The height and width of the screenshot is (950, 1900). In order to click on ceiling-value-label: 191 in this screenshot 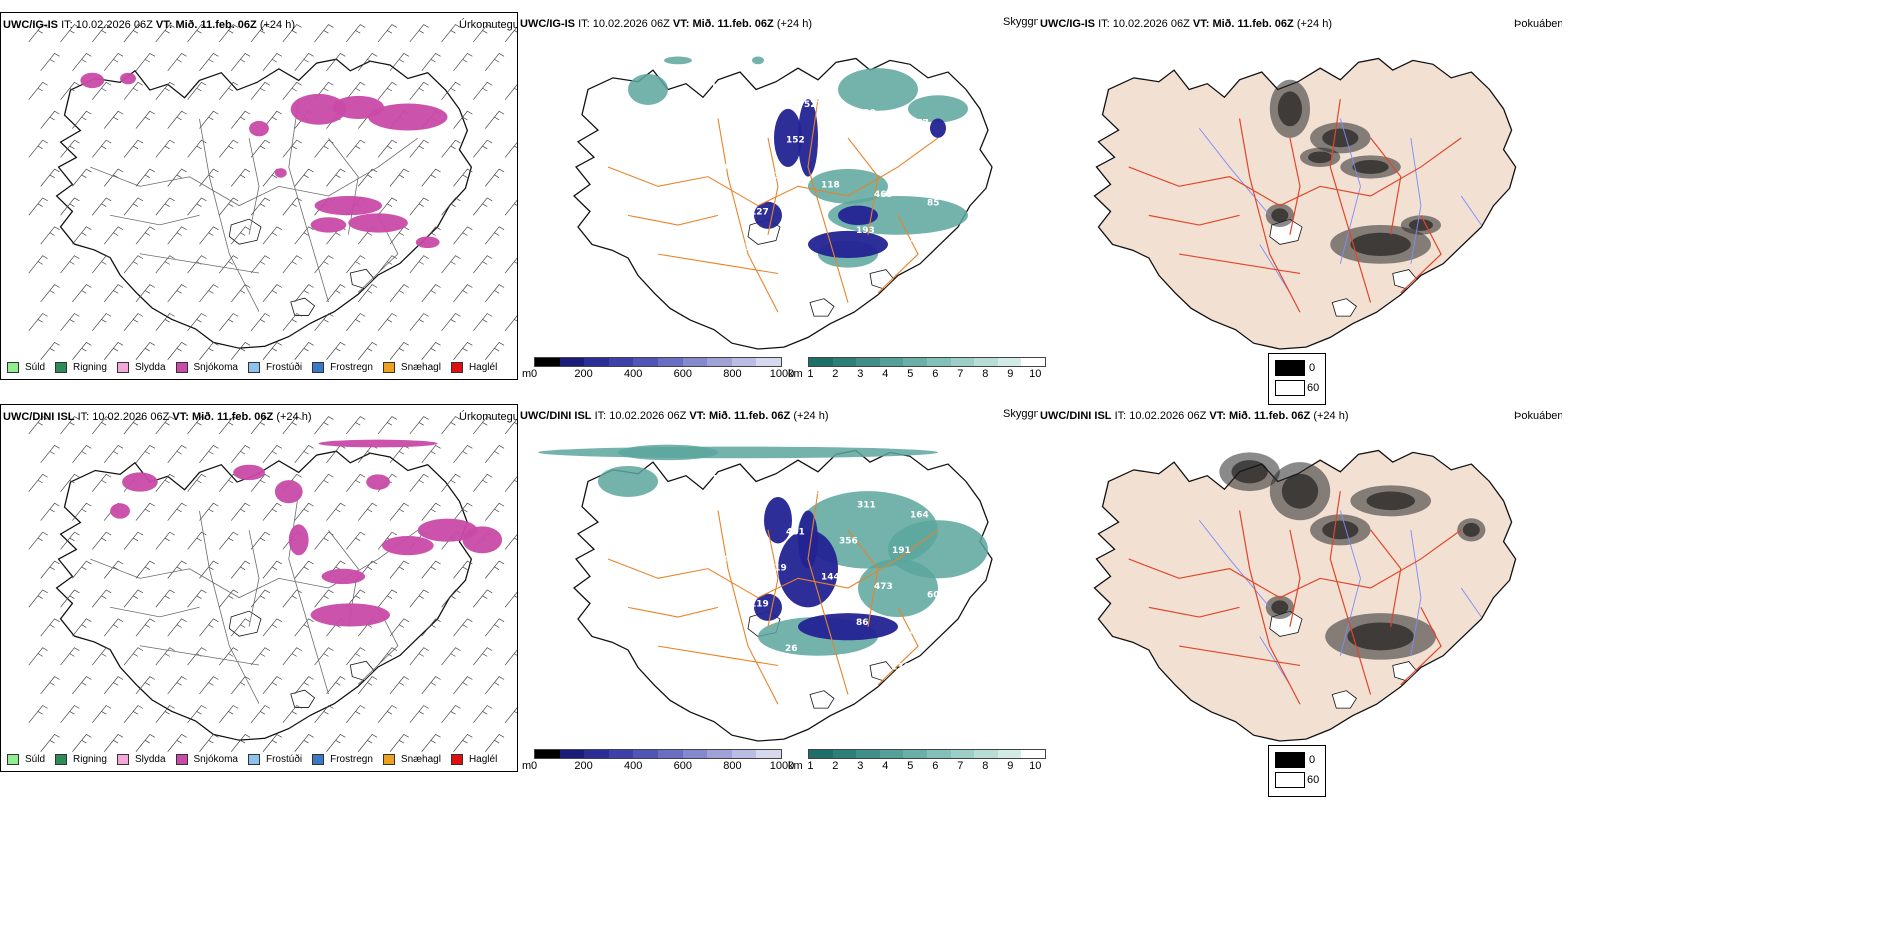, I will do `click(901, 551)`.